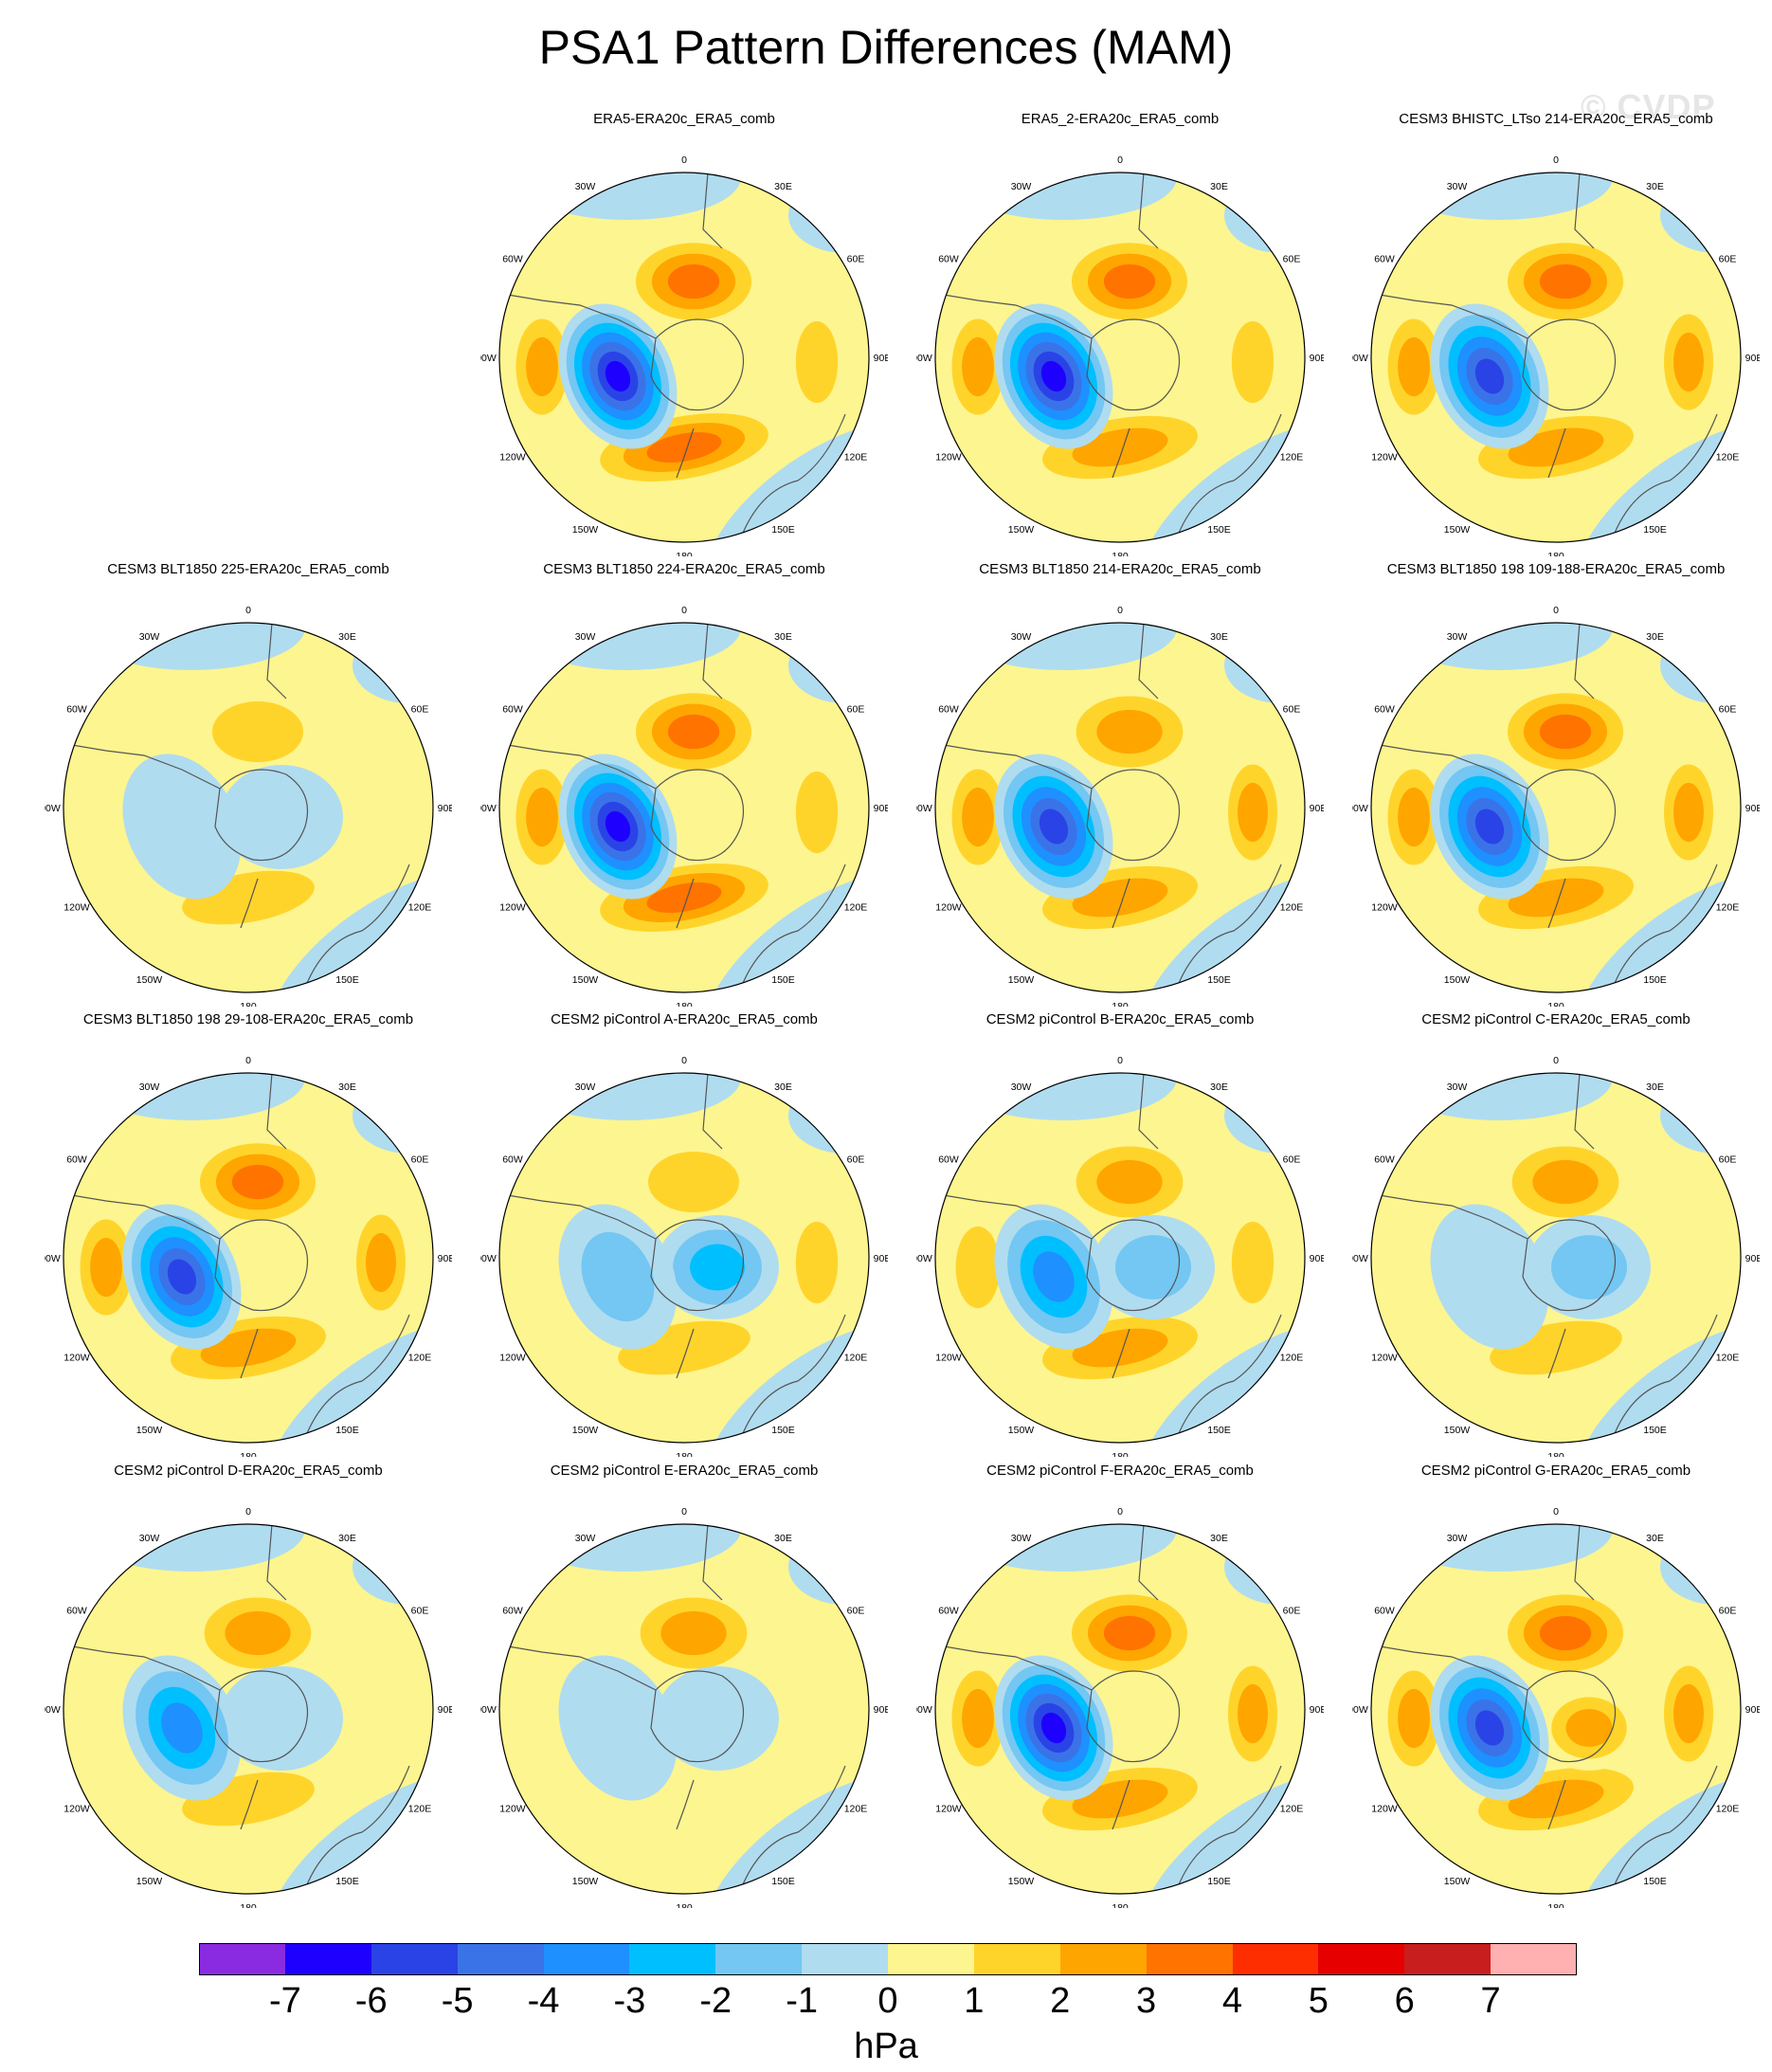 The width and height of the screenshot is (1772, 2072). Describe the element at coordinates (285, 2001) in the screenshot. I see `colorbar-tick-label: -7` at that location.